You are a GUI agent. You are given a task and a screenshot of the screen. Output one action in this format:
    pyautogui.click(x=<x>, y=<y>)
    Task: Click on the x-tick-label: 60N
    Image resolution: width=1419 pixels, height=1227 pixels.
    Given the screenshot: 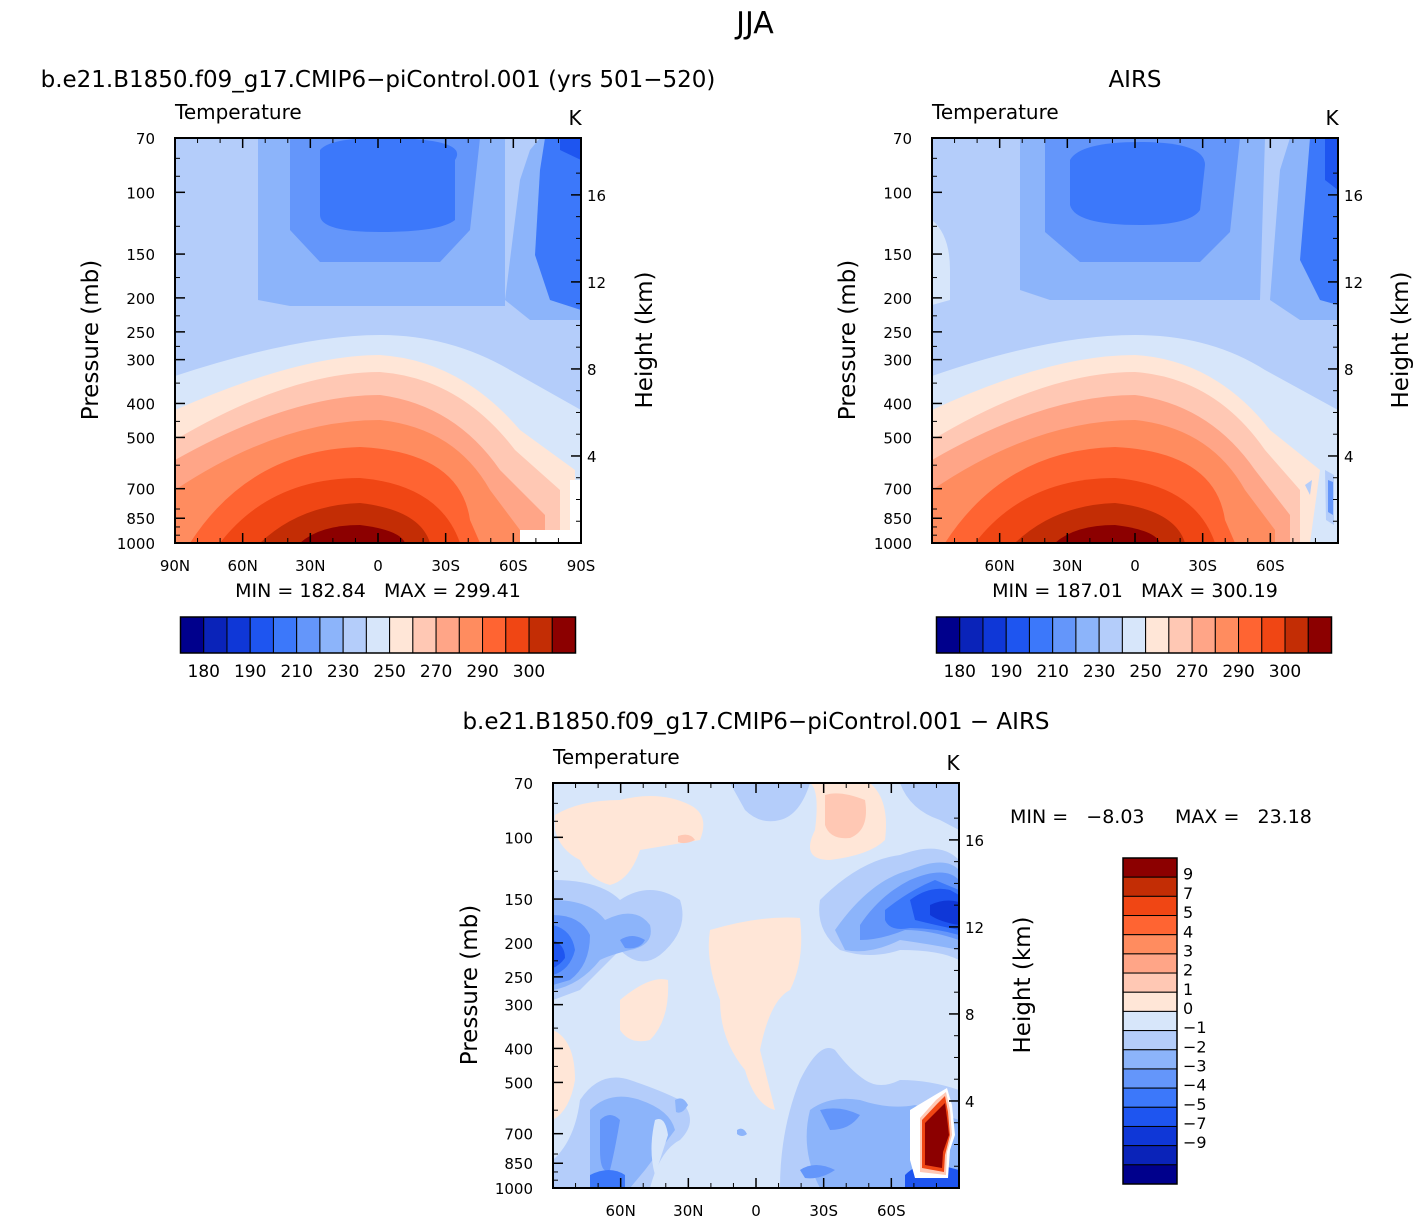 What is the action you would take?
    pyautogui.click(x=243, y=566)
    